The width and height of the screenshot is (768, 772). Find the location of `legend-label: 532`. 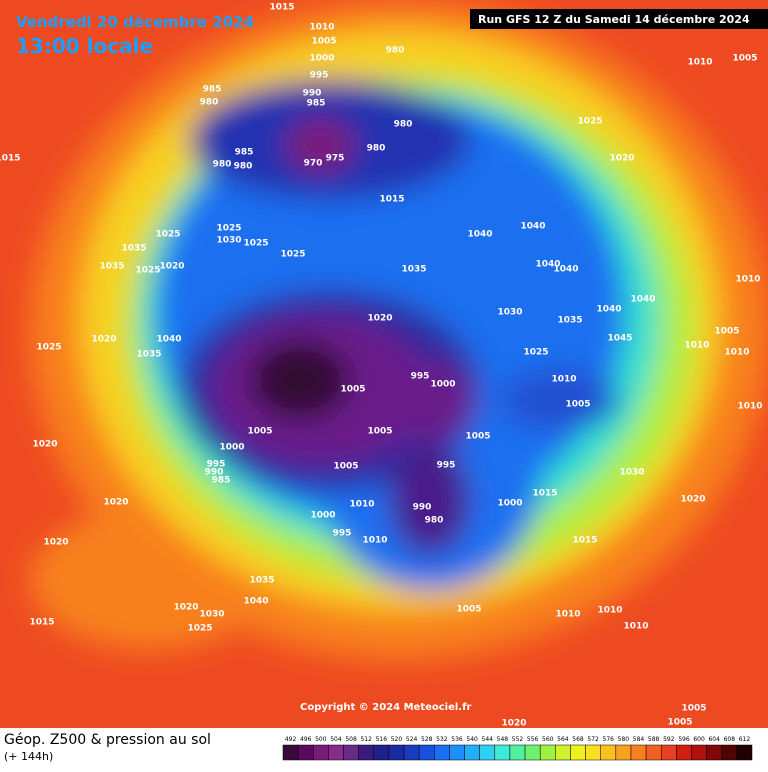

legend-label: 532 is located at coordinates (442, 739).